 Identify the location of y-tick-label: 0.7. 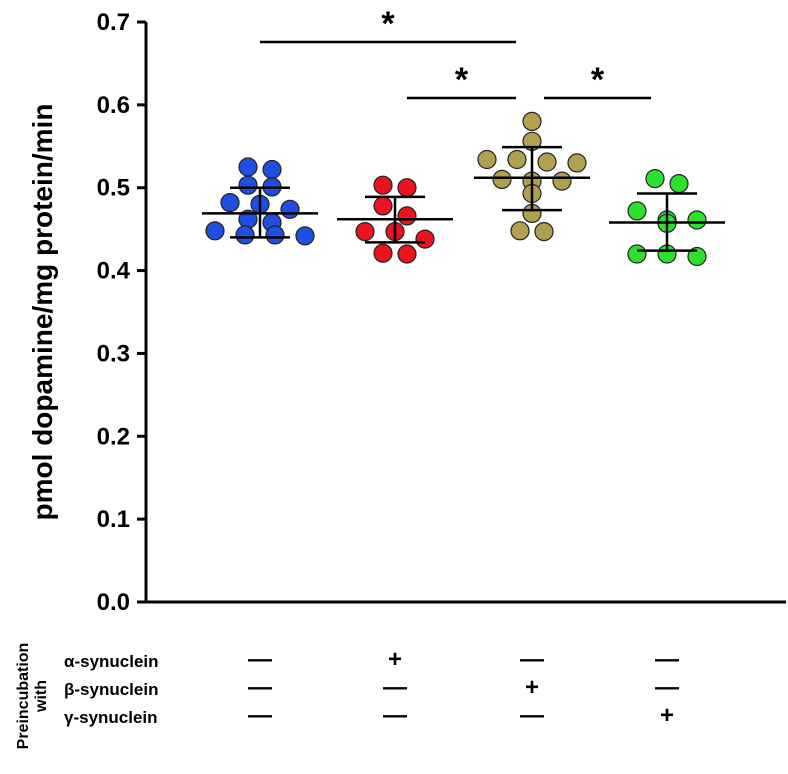
(113, 22).